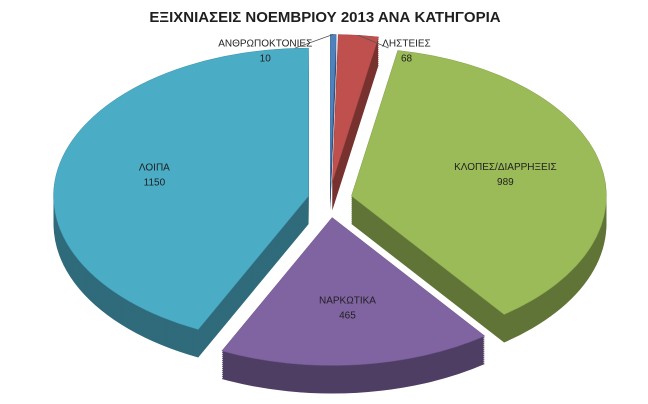 The height and width of the screenshot is (404, 648). Describe the element at coordinates (406, 44) in the screenshot. I see `data-label-name: ΛΗΣΤΕΙΕΣ` at that location.